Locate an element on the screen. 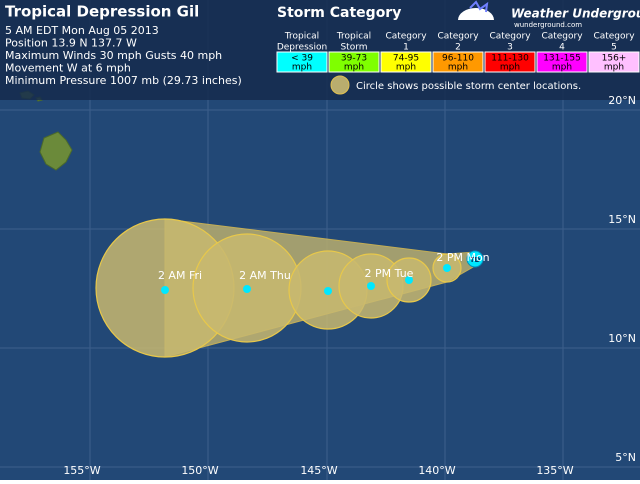 Image resolution: width=640 pixels, height=484 pixels. storm-icons is located at coordinates (306, 279).